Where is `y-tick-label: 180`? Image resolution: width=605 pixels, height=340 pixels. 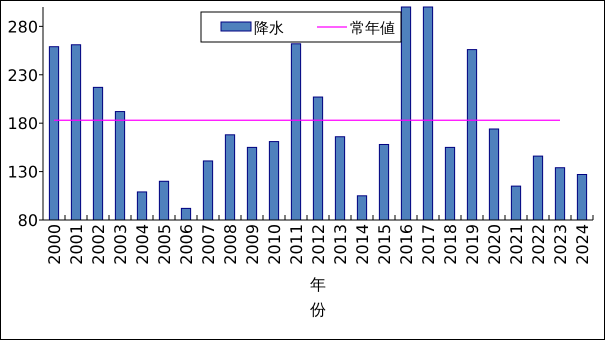
y-tick-label: 180 is located at coordinates (22, 124).